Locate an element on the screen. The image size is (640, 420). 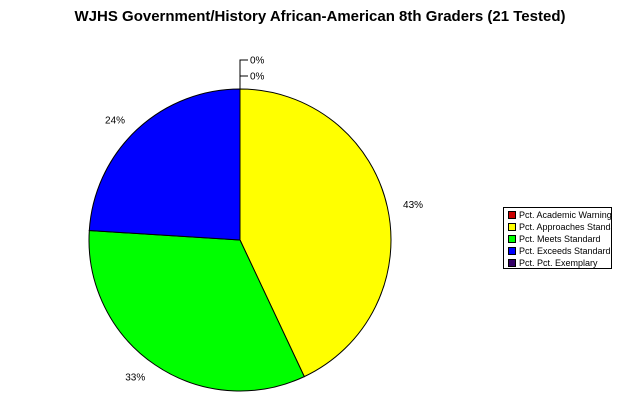
legend-label: Pct. Meets Standard is located at coordinates (560, 239).